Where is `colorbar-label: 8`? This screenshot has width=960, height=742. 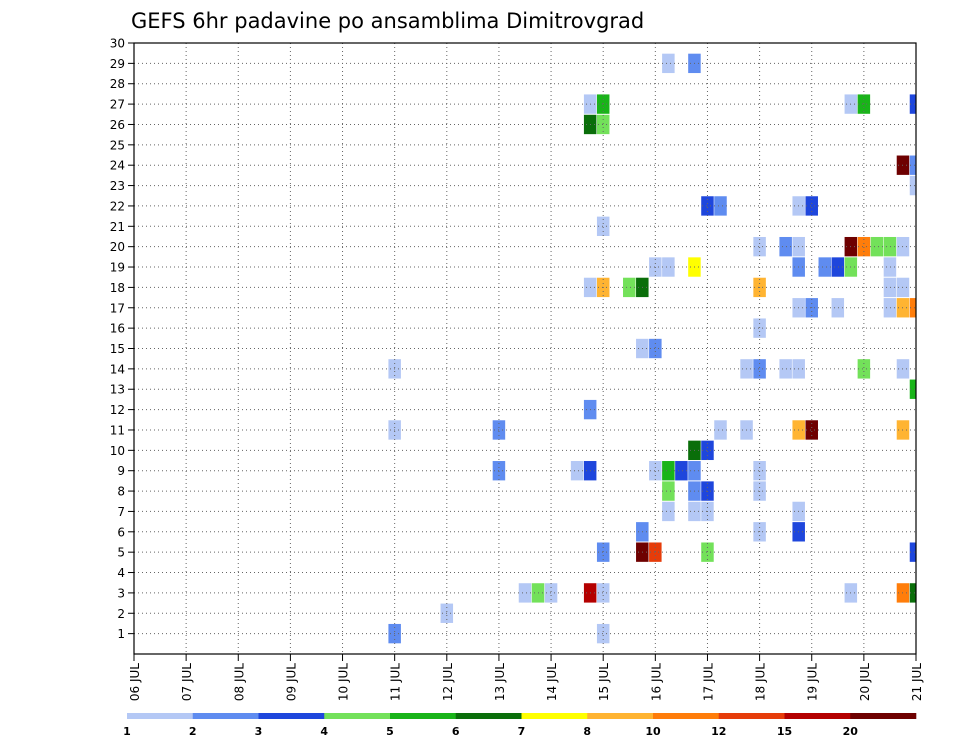 colorbar-label: 8 is located at coordinates (587, 731).